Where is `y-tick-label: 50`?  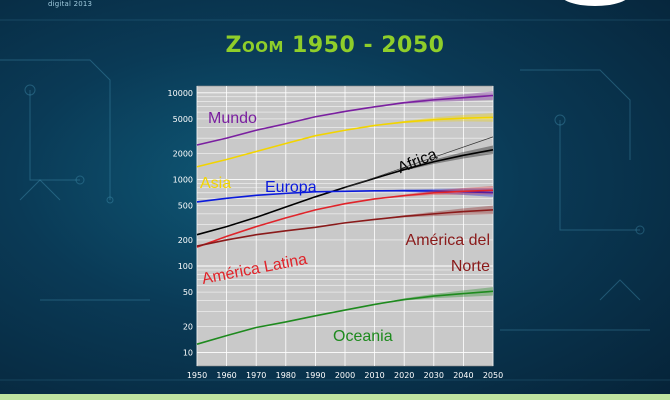
y-tick-label: 50 is located at coordinates (188, 292).